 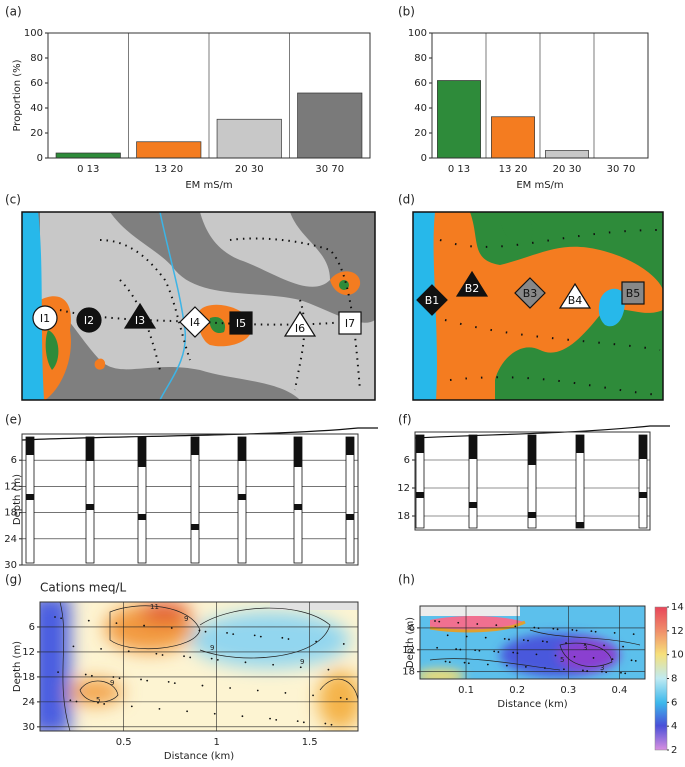 I want to click on map-frame, so click(x=538, y=306).